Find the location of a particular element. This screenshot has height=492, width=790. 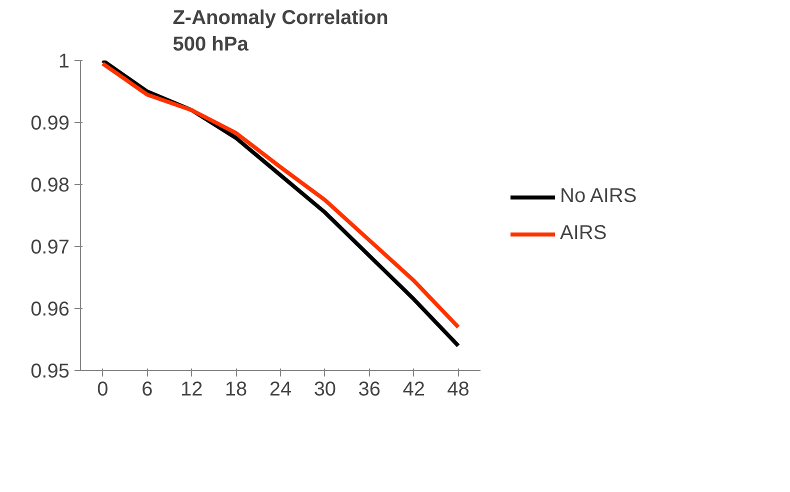

x-tick-label: 0 is located at coordinates (102, 389).